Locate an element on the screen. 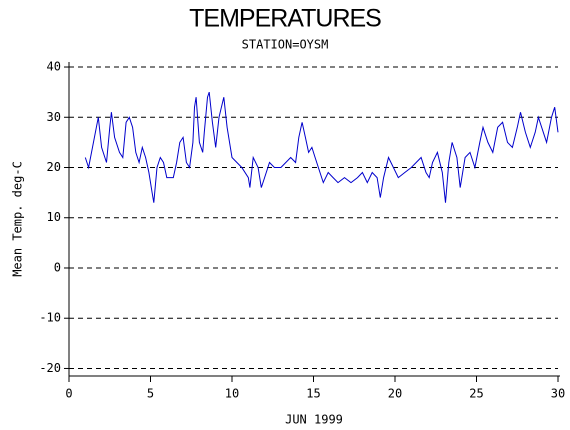 The height and width of the screenshot is (430, 570). chart-subtitle: STATION=OYSM is located at coordinates (285, 45).